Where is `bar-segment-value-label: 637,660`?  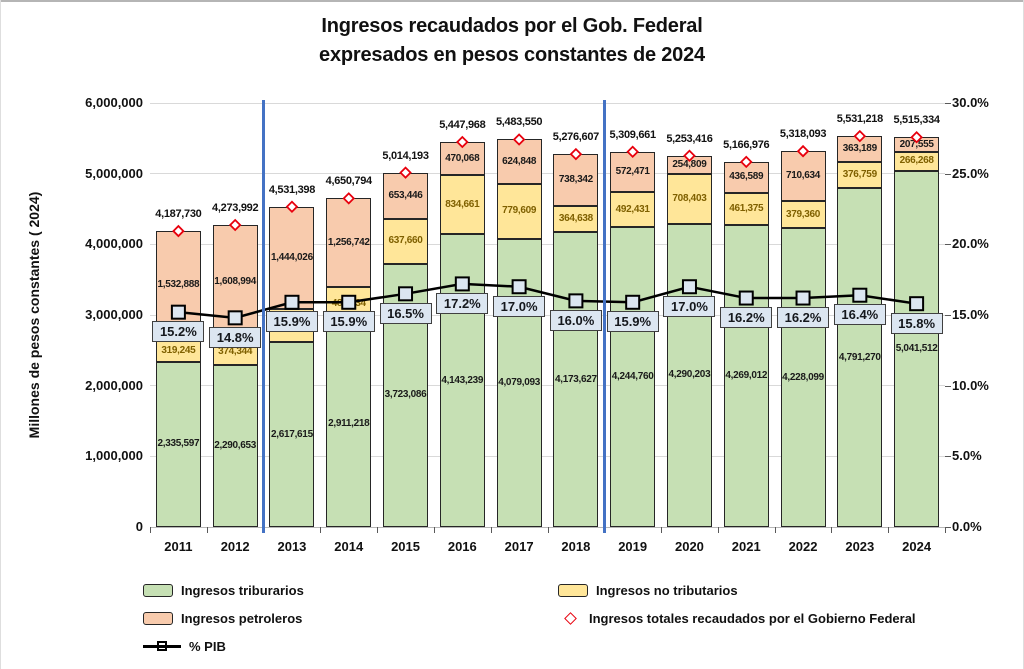 bar-segment-value-label: 637,660 is located at coordinates (405, 241).